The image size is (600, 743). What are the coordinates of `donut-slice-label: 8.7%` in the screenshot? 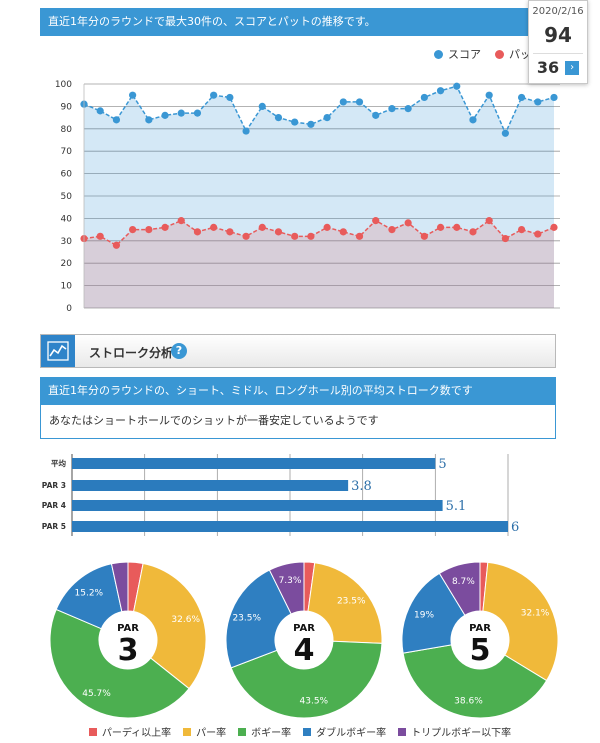 It's located at (463, 582).